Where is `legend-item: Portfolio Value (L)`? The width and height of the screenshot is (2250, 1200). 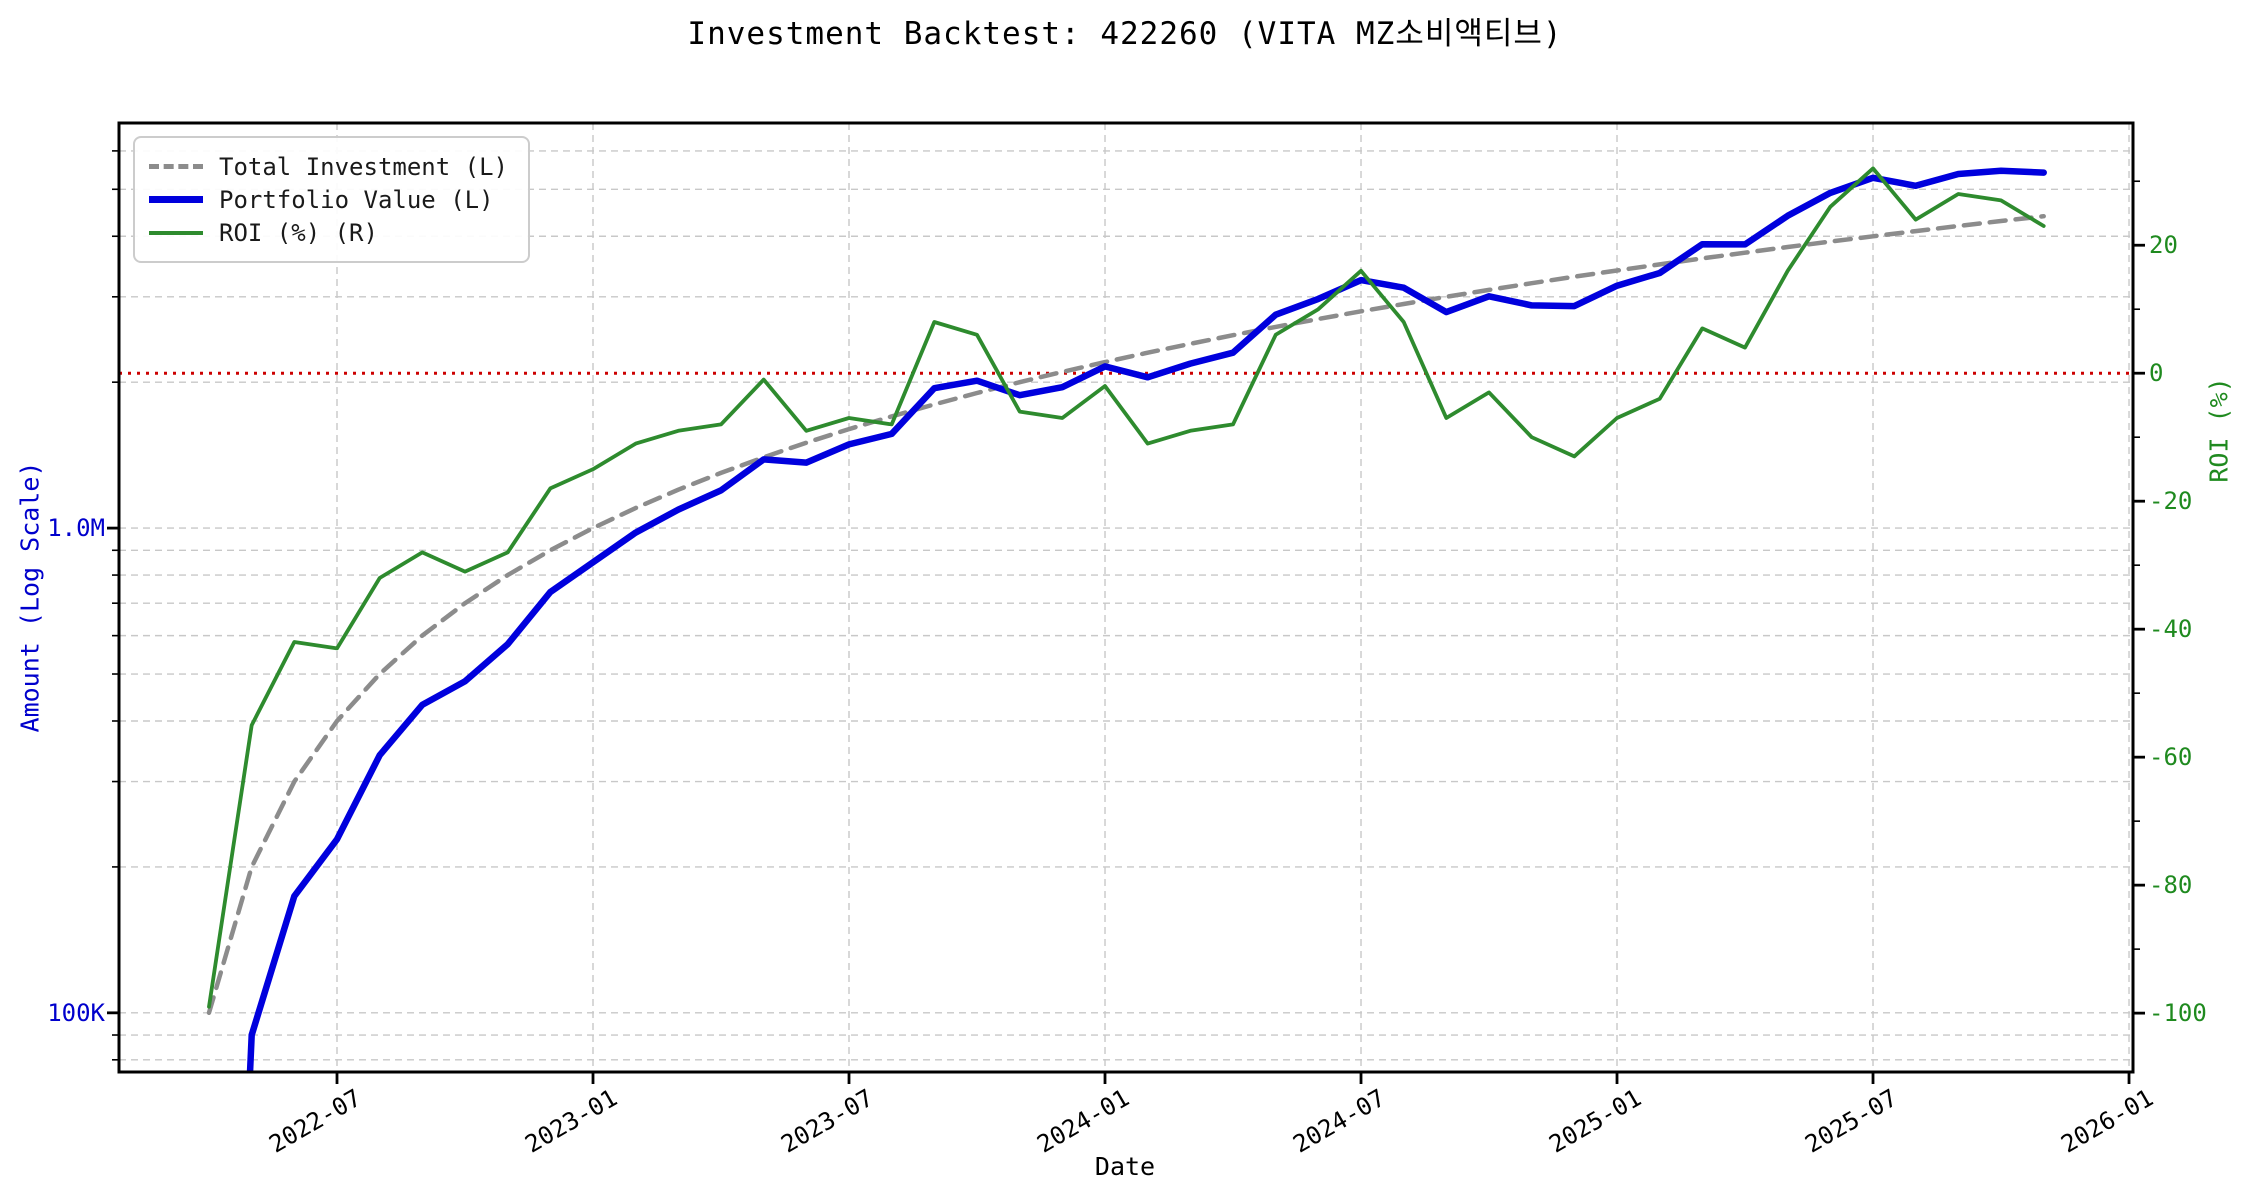
legend-item: Portfolio Value (L) is located at coordinates (328, 199).